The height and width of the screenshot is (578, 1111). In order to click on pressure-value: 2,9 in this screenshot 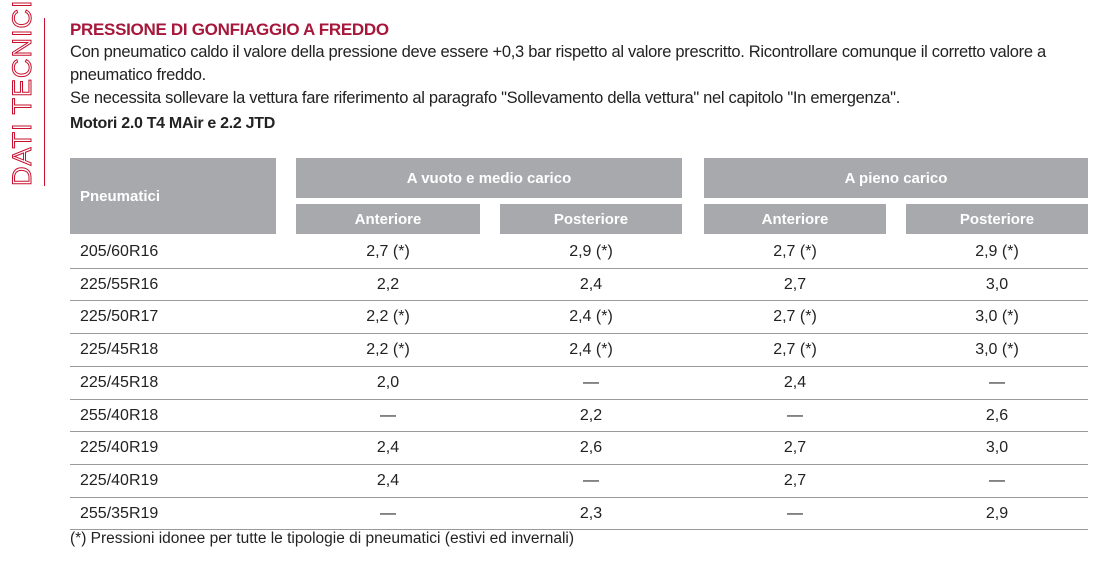, I will do `click(997, 513)`.